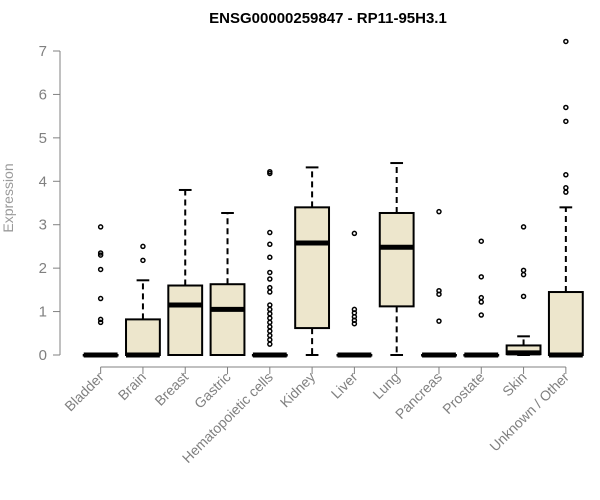  I want to click on y-tick-label: 5, so click(43, 138).